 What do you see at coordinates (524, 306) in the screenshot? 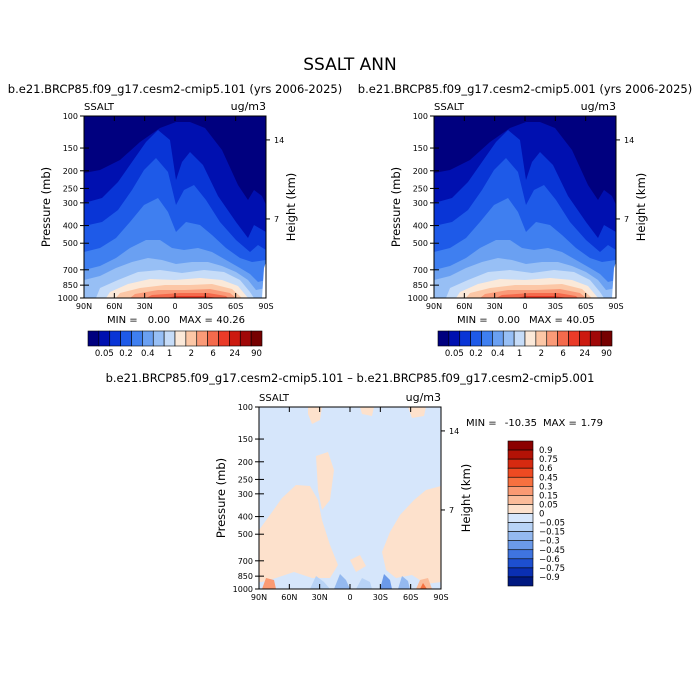
I see `panel-right-xtick-label: 0` at bounding box center [524, 306].